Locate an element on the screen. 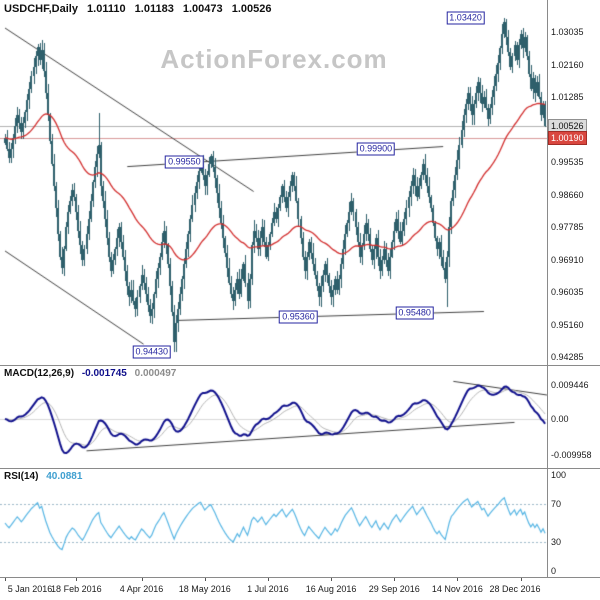 The image size is (600, 600). rsi-header: RSI(14) 40.0881 is located at coordinates (45, 476).